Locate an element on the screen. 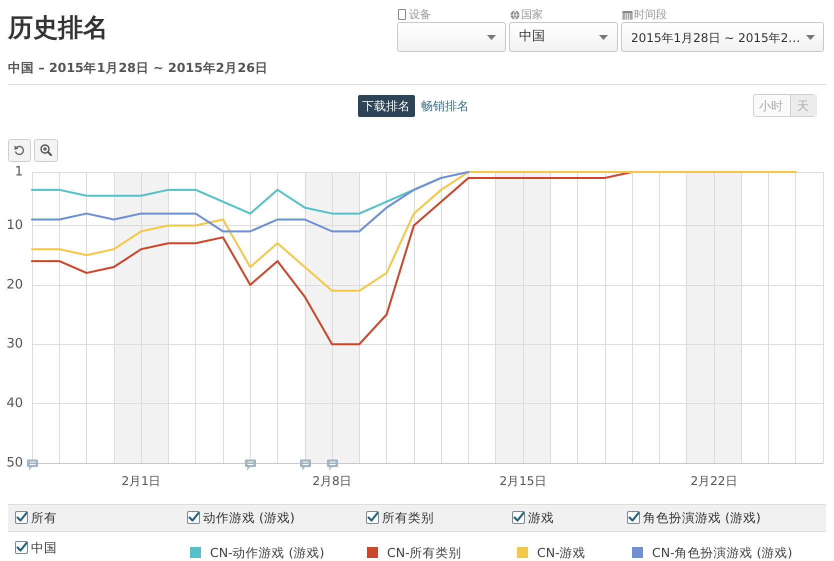 This screenshot has height=561, width=834. text: 游戏 is located at coordinates (541, 518).